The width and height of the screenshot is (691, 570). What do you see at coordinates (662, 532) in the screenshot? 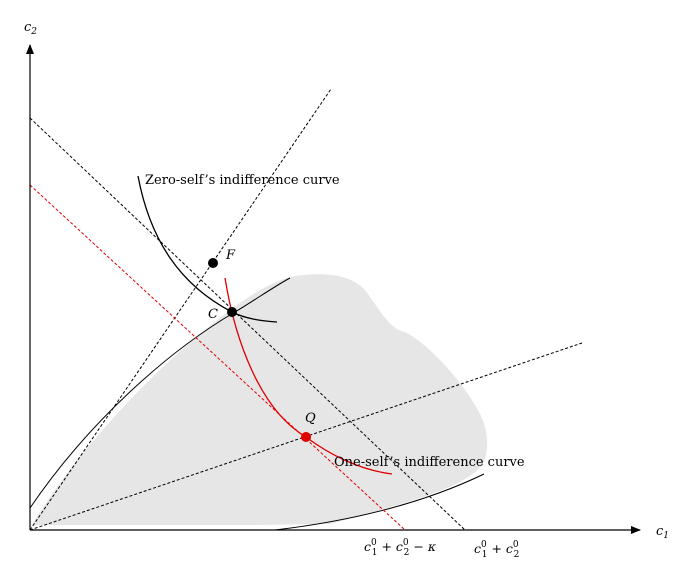
I see `x-axis-label: c1` at bounding box center [662, 532].